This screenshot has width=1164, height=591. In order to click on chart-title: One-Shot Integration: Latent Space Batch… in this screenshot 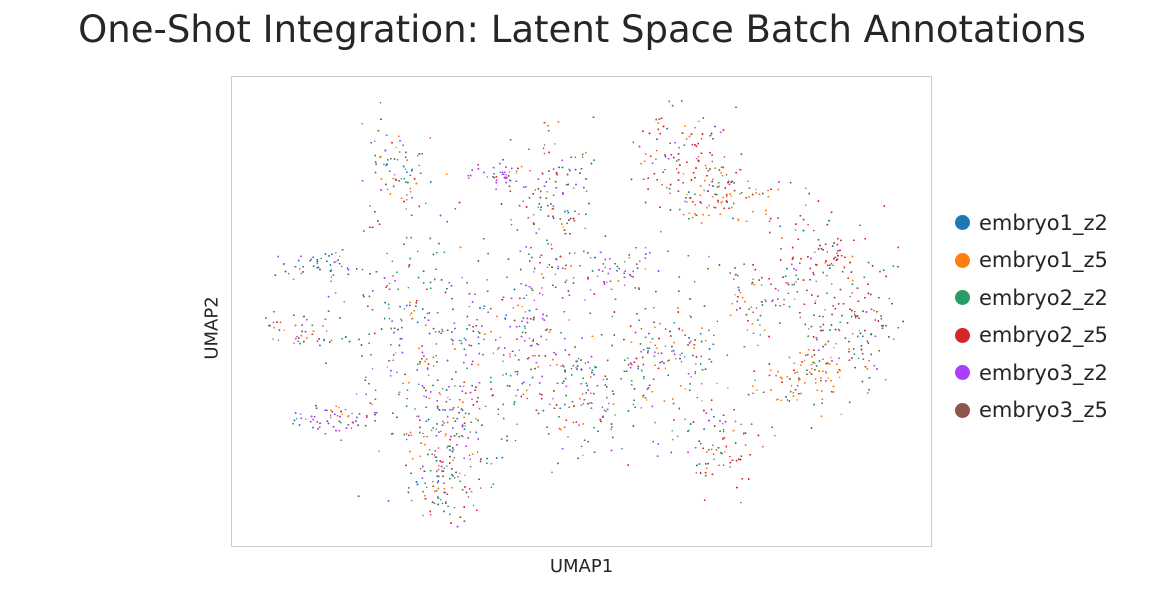, I will do `click(582, 29)`.